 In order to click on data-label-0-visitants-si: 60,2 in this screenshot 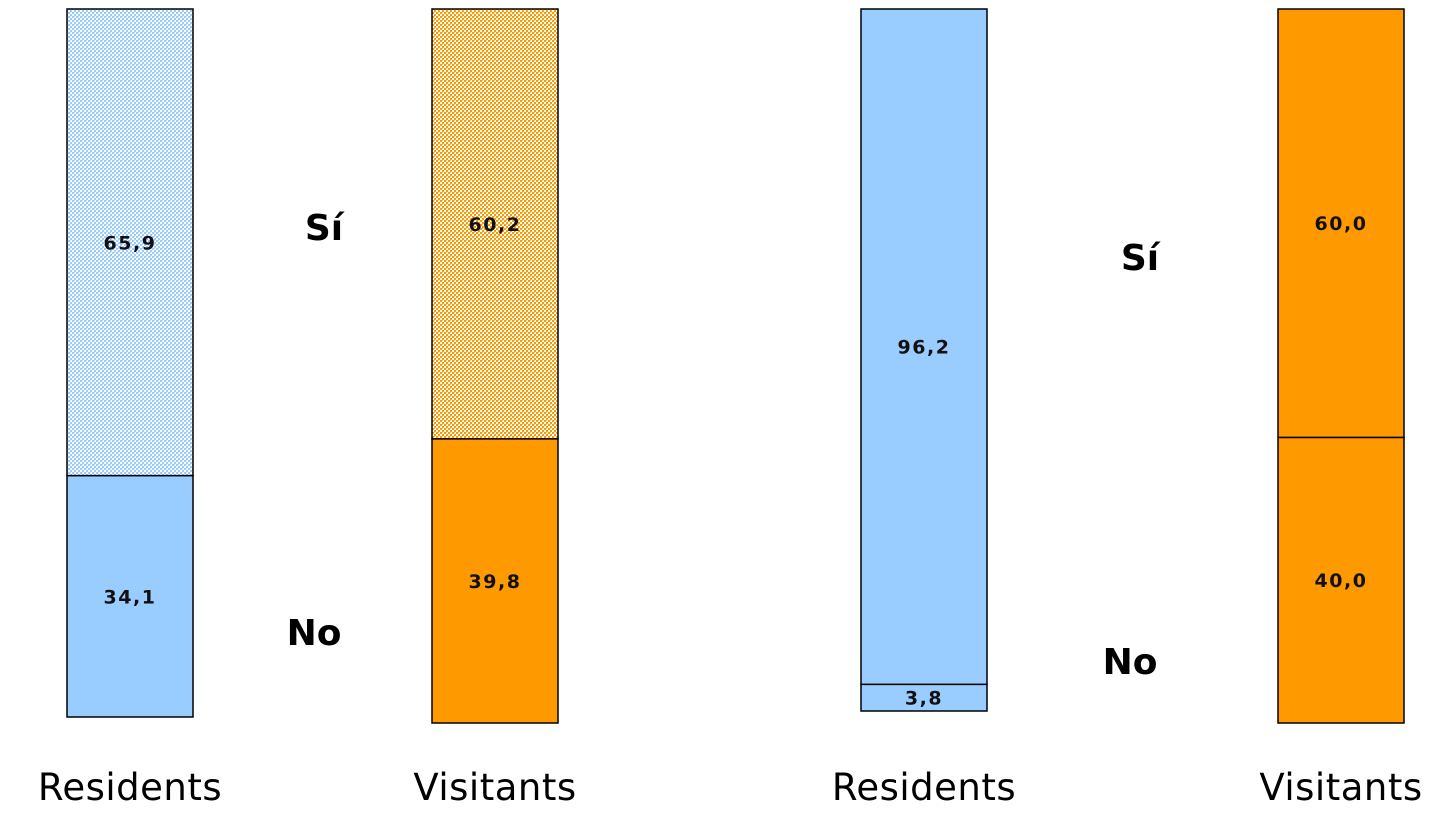, I will do `click(495, 225)`.